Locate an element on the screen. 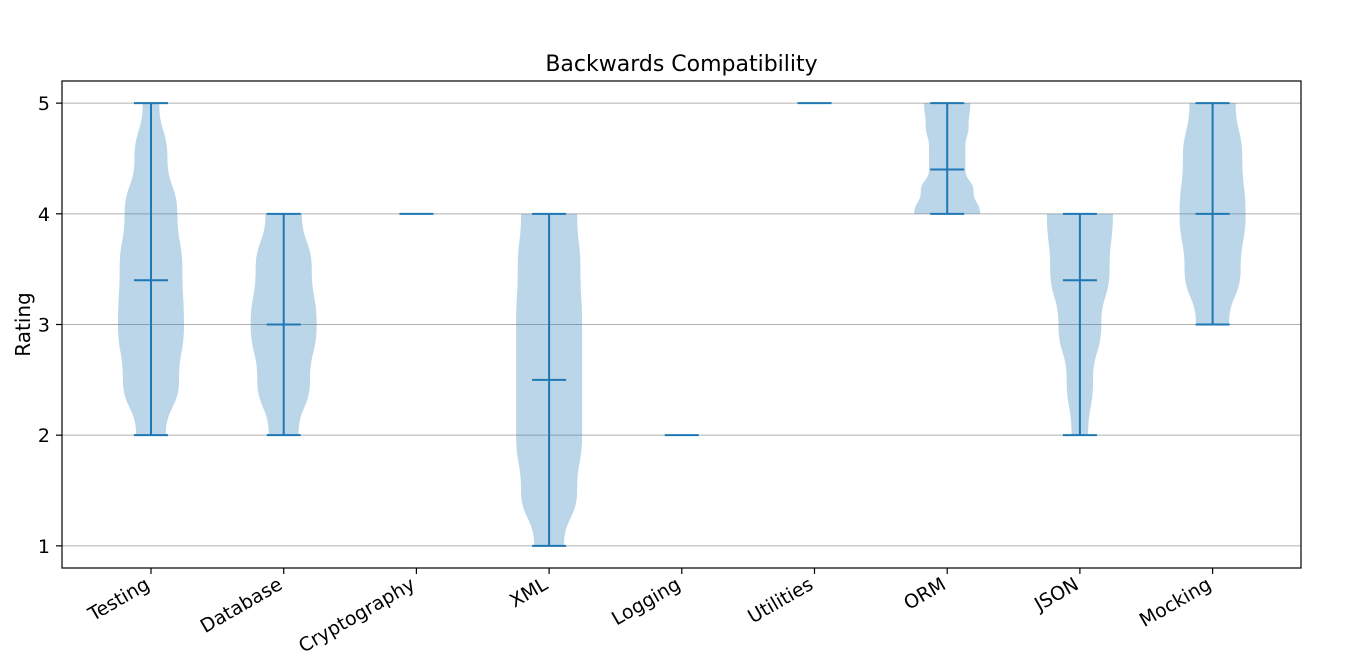 This screenshot has width=1366, height=672. x-tick-label: Utilities is located at coordinates (780, 600).